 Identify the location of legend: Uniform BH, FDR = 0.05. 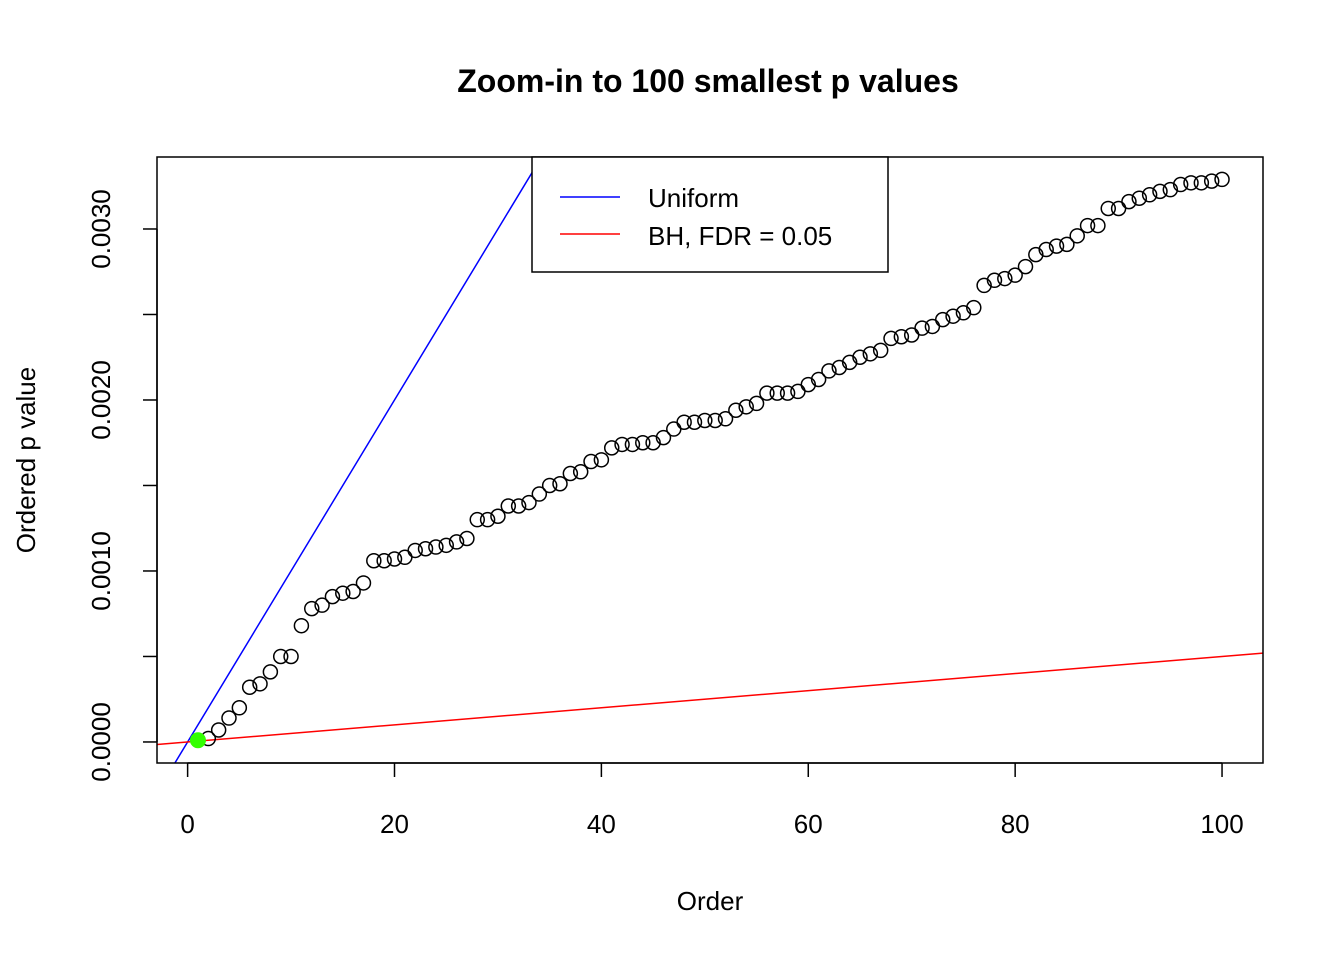
(710, 214).